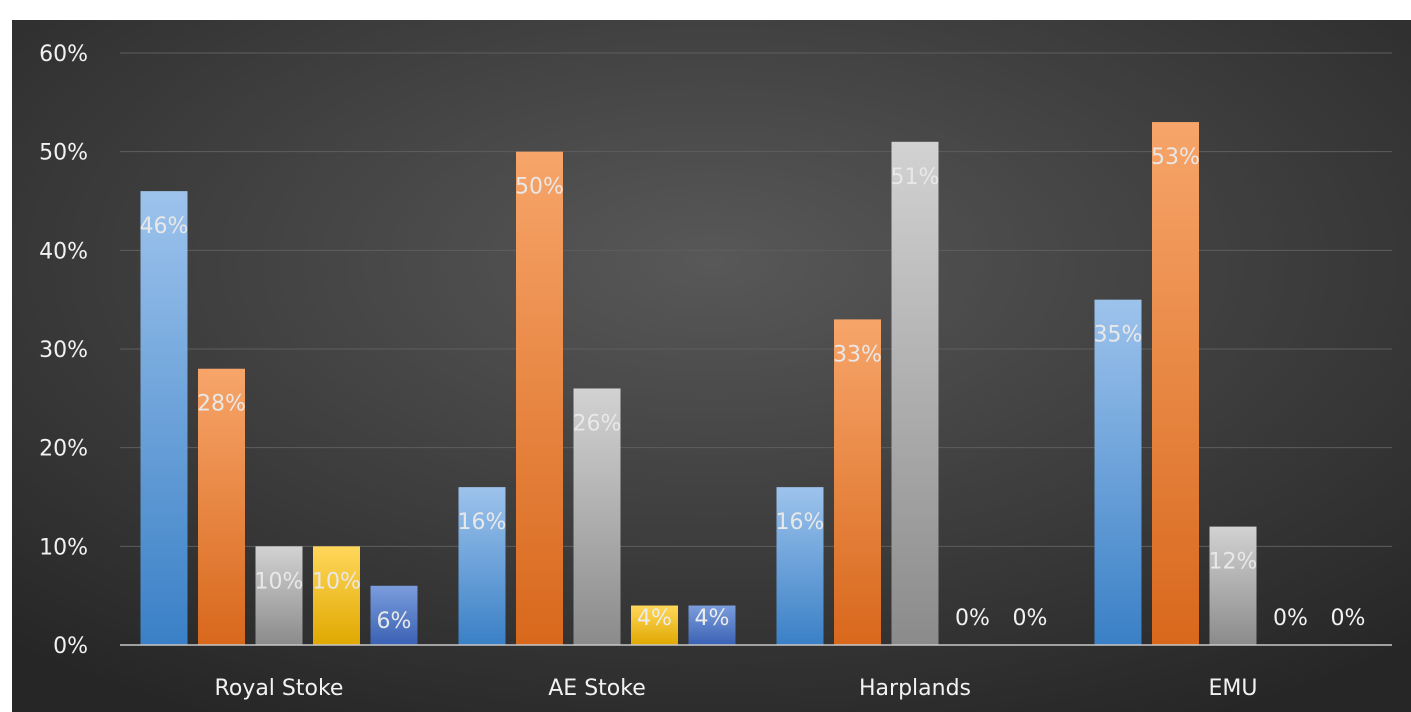 This screenshot has width=1411, height=712. I want to click on data-label: 51%, so click(915, 177).